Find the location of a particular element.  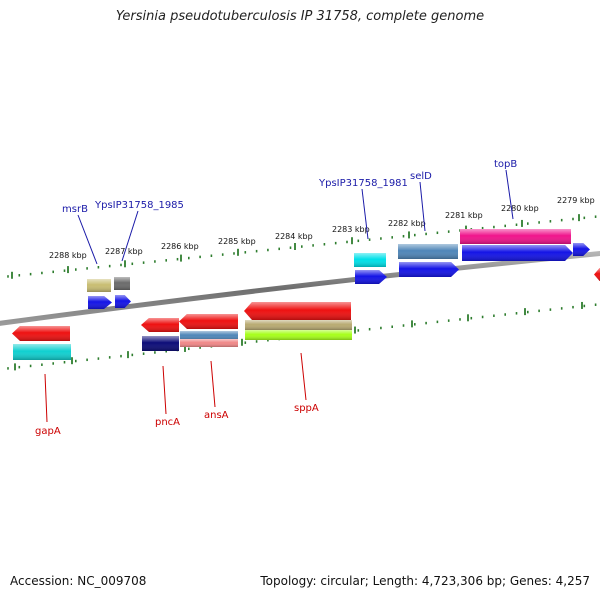

tick-label: 2285 kbp is located at coordinates (237, 241).